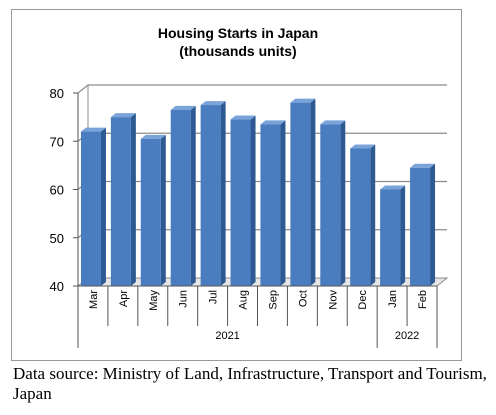 The height and width of the screenshot is (415, 496). What do you see at coordinates (273, 300) in the screenshot?
I see `x-tick-label: Sep` at bounding box center [273, 300].